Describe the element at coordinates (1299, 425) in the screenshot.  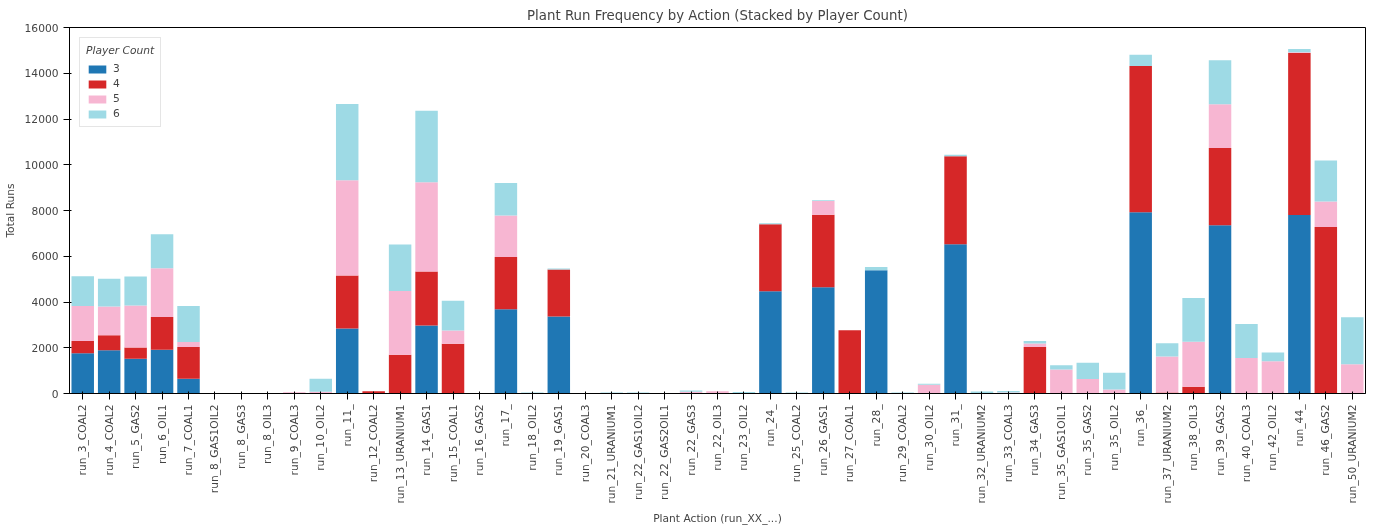
I see `x-tick-label: run_44_` at that location.